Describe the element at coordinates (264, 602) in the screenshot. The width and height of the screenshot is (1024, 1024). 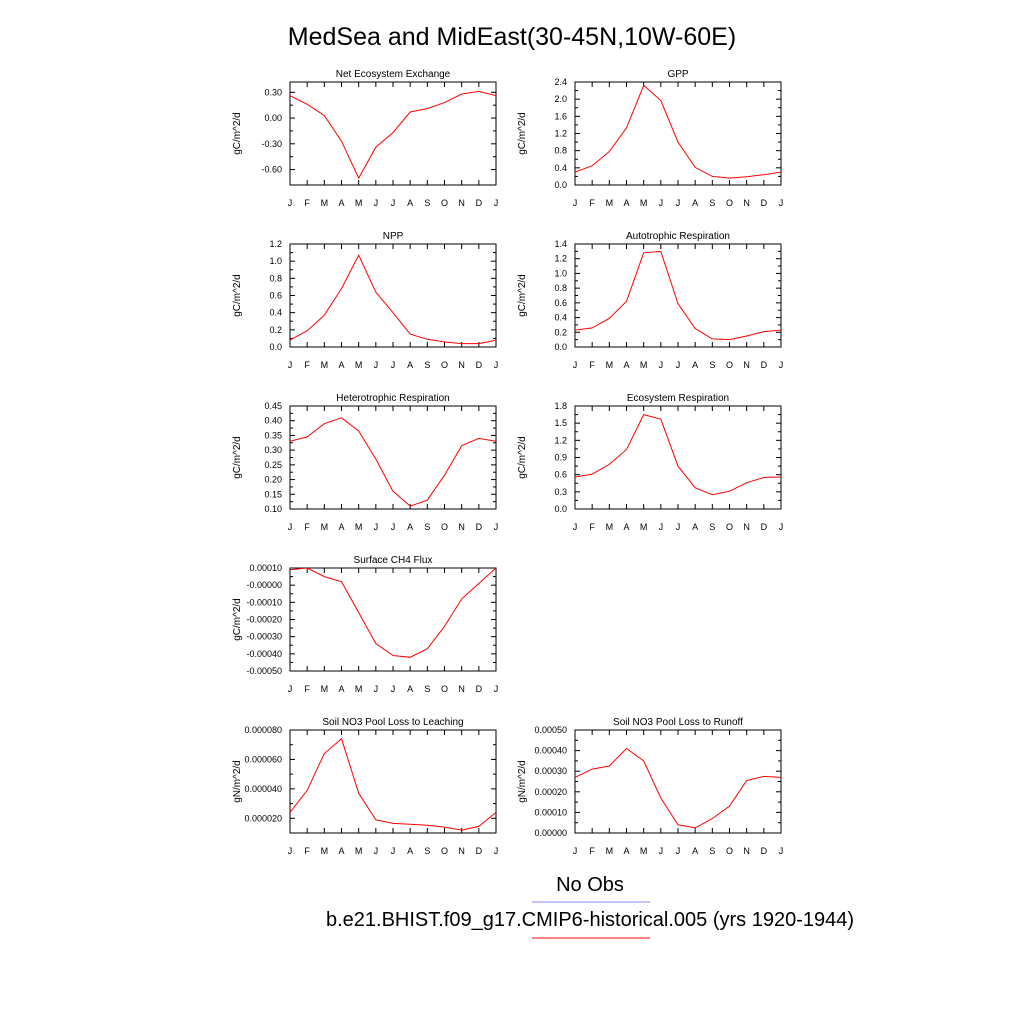
I see `y-tick-label: -0.00010` at that location.